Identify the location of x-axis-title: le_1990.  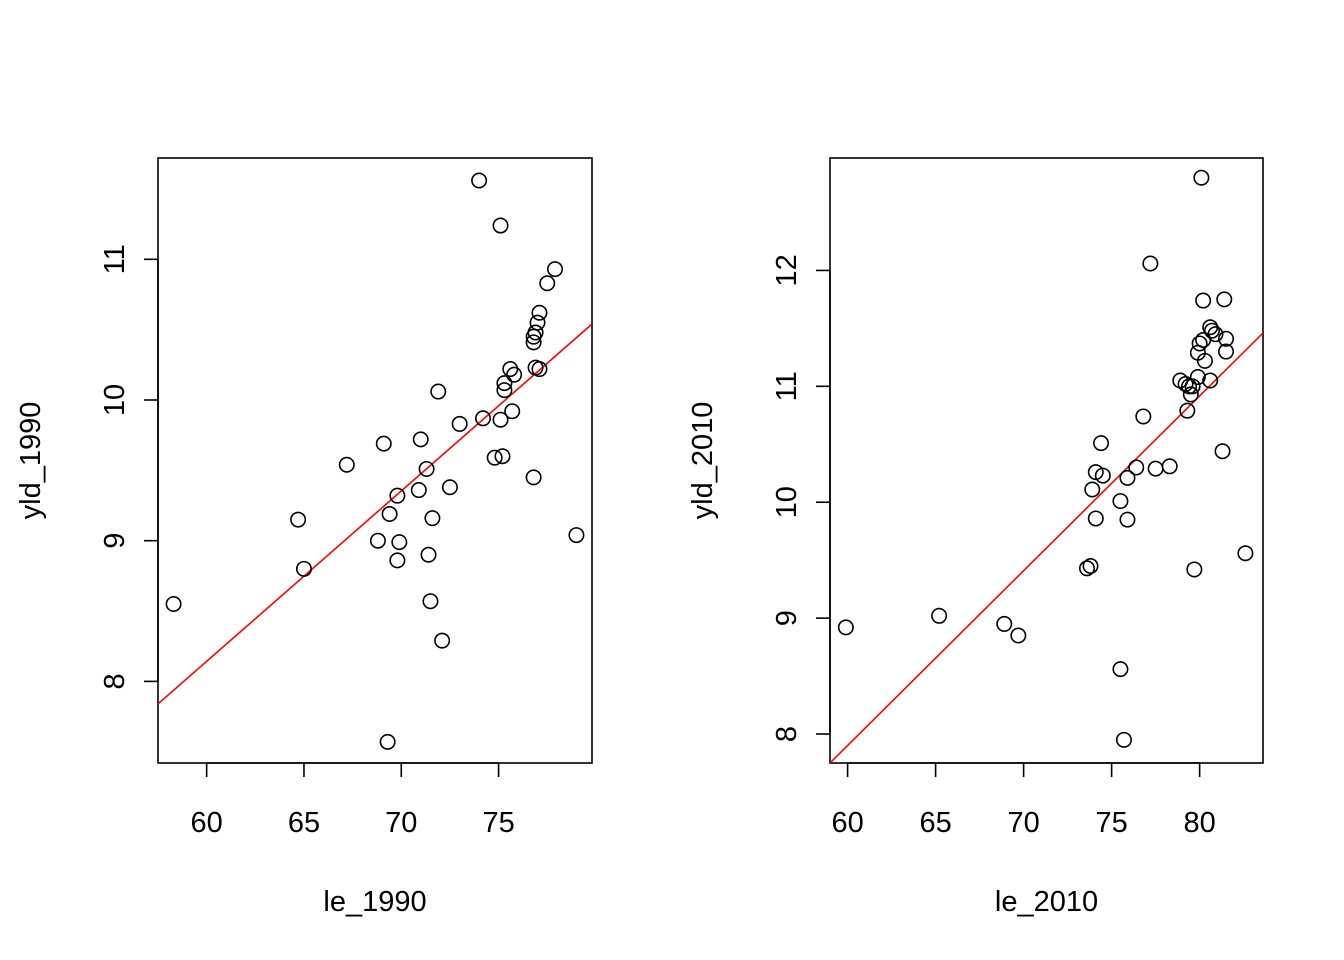
(374, 902).